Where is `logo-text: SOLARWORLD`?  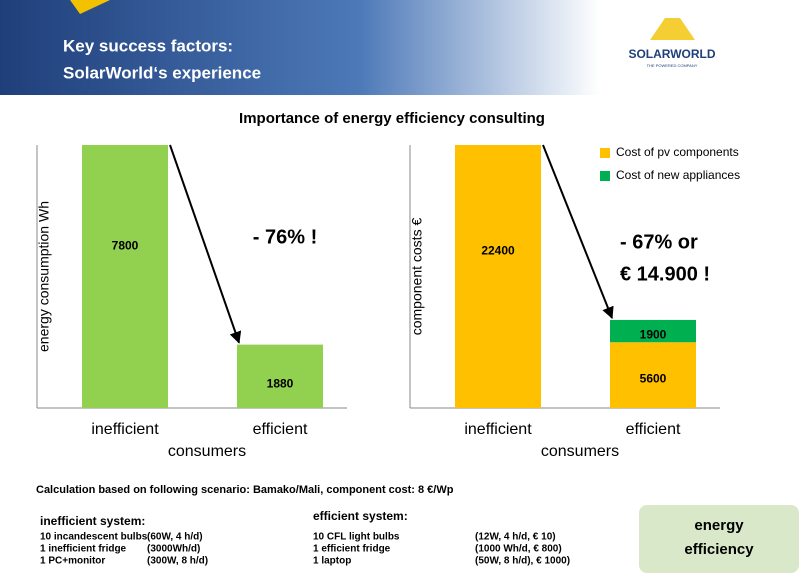
logo-text: SOLARWORLD is located at coordinates (671, 54).